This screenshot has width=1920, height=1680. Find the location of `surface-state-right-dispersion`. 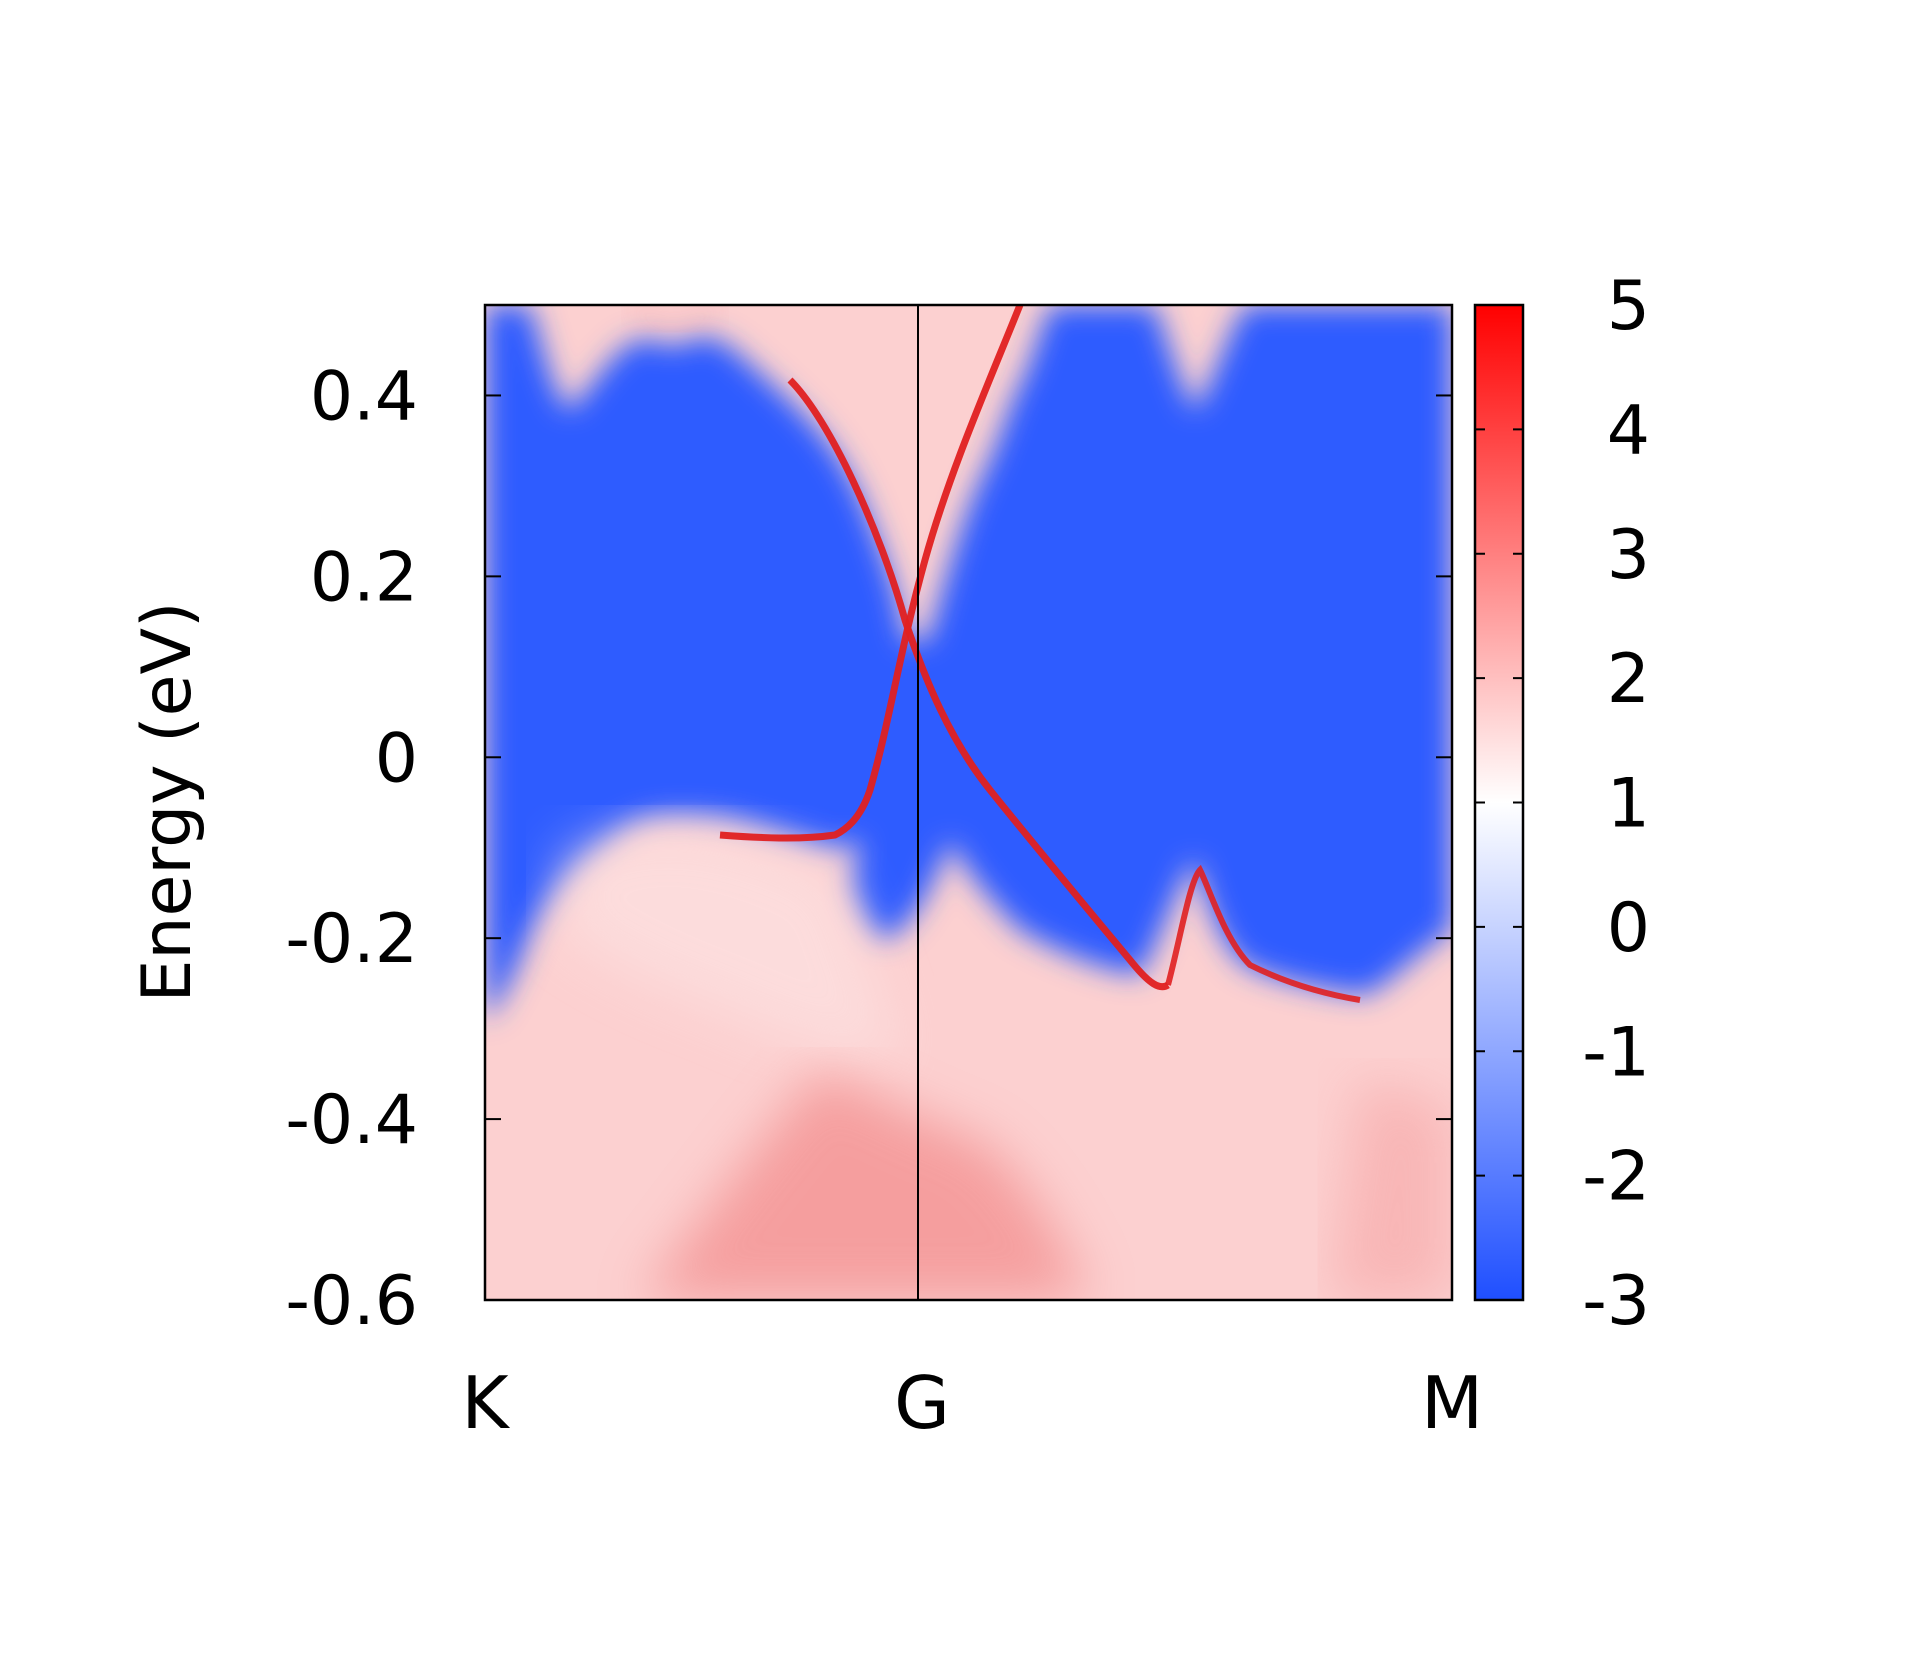

surface-state-right-dispersion is located at coordinates (871, 573).